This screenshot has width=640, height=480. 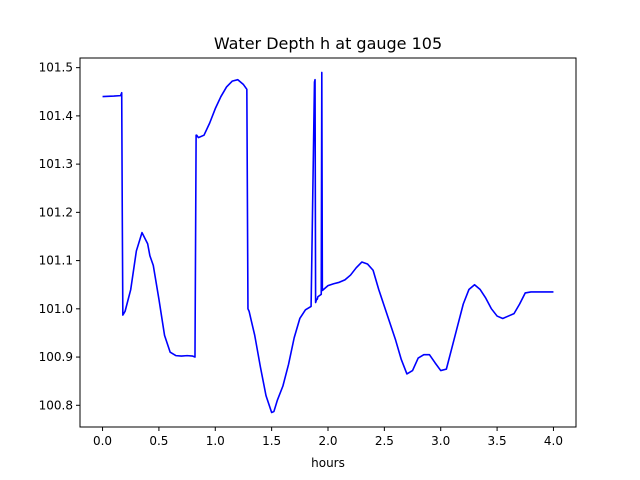 I want to click on x-tick-label: 1.5, so click(x=271, y=441).